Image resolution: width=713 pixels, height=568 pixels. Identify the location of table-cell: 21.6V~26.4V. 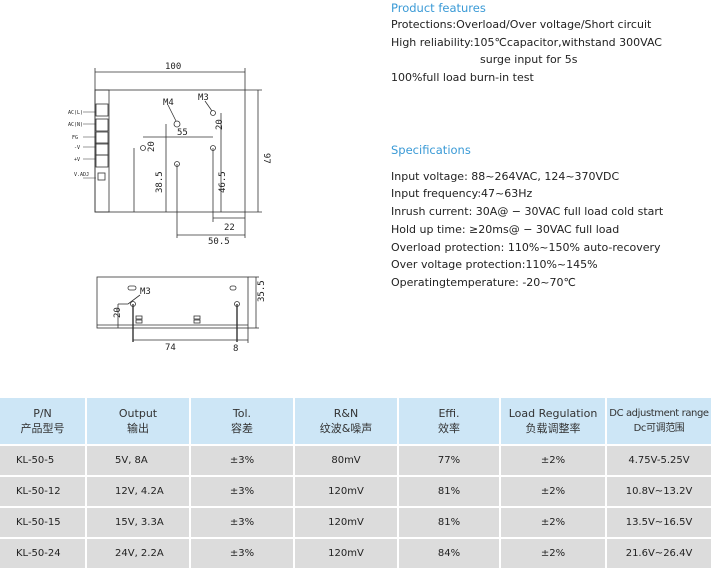
(659, 552).